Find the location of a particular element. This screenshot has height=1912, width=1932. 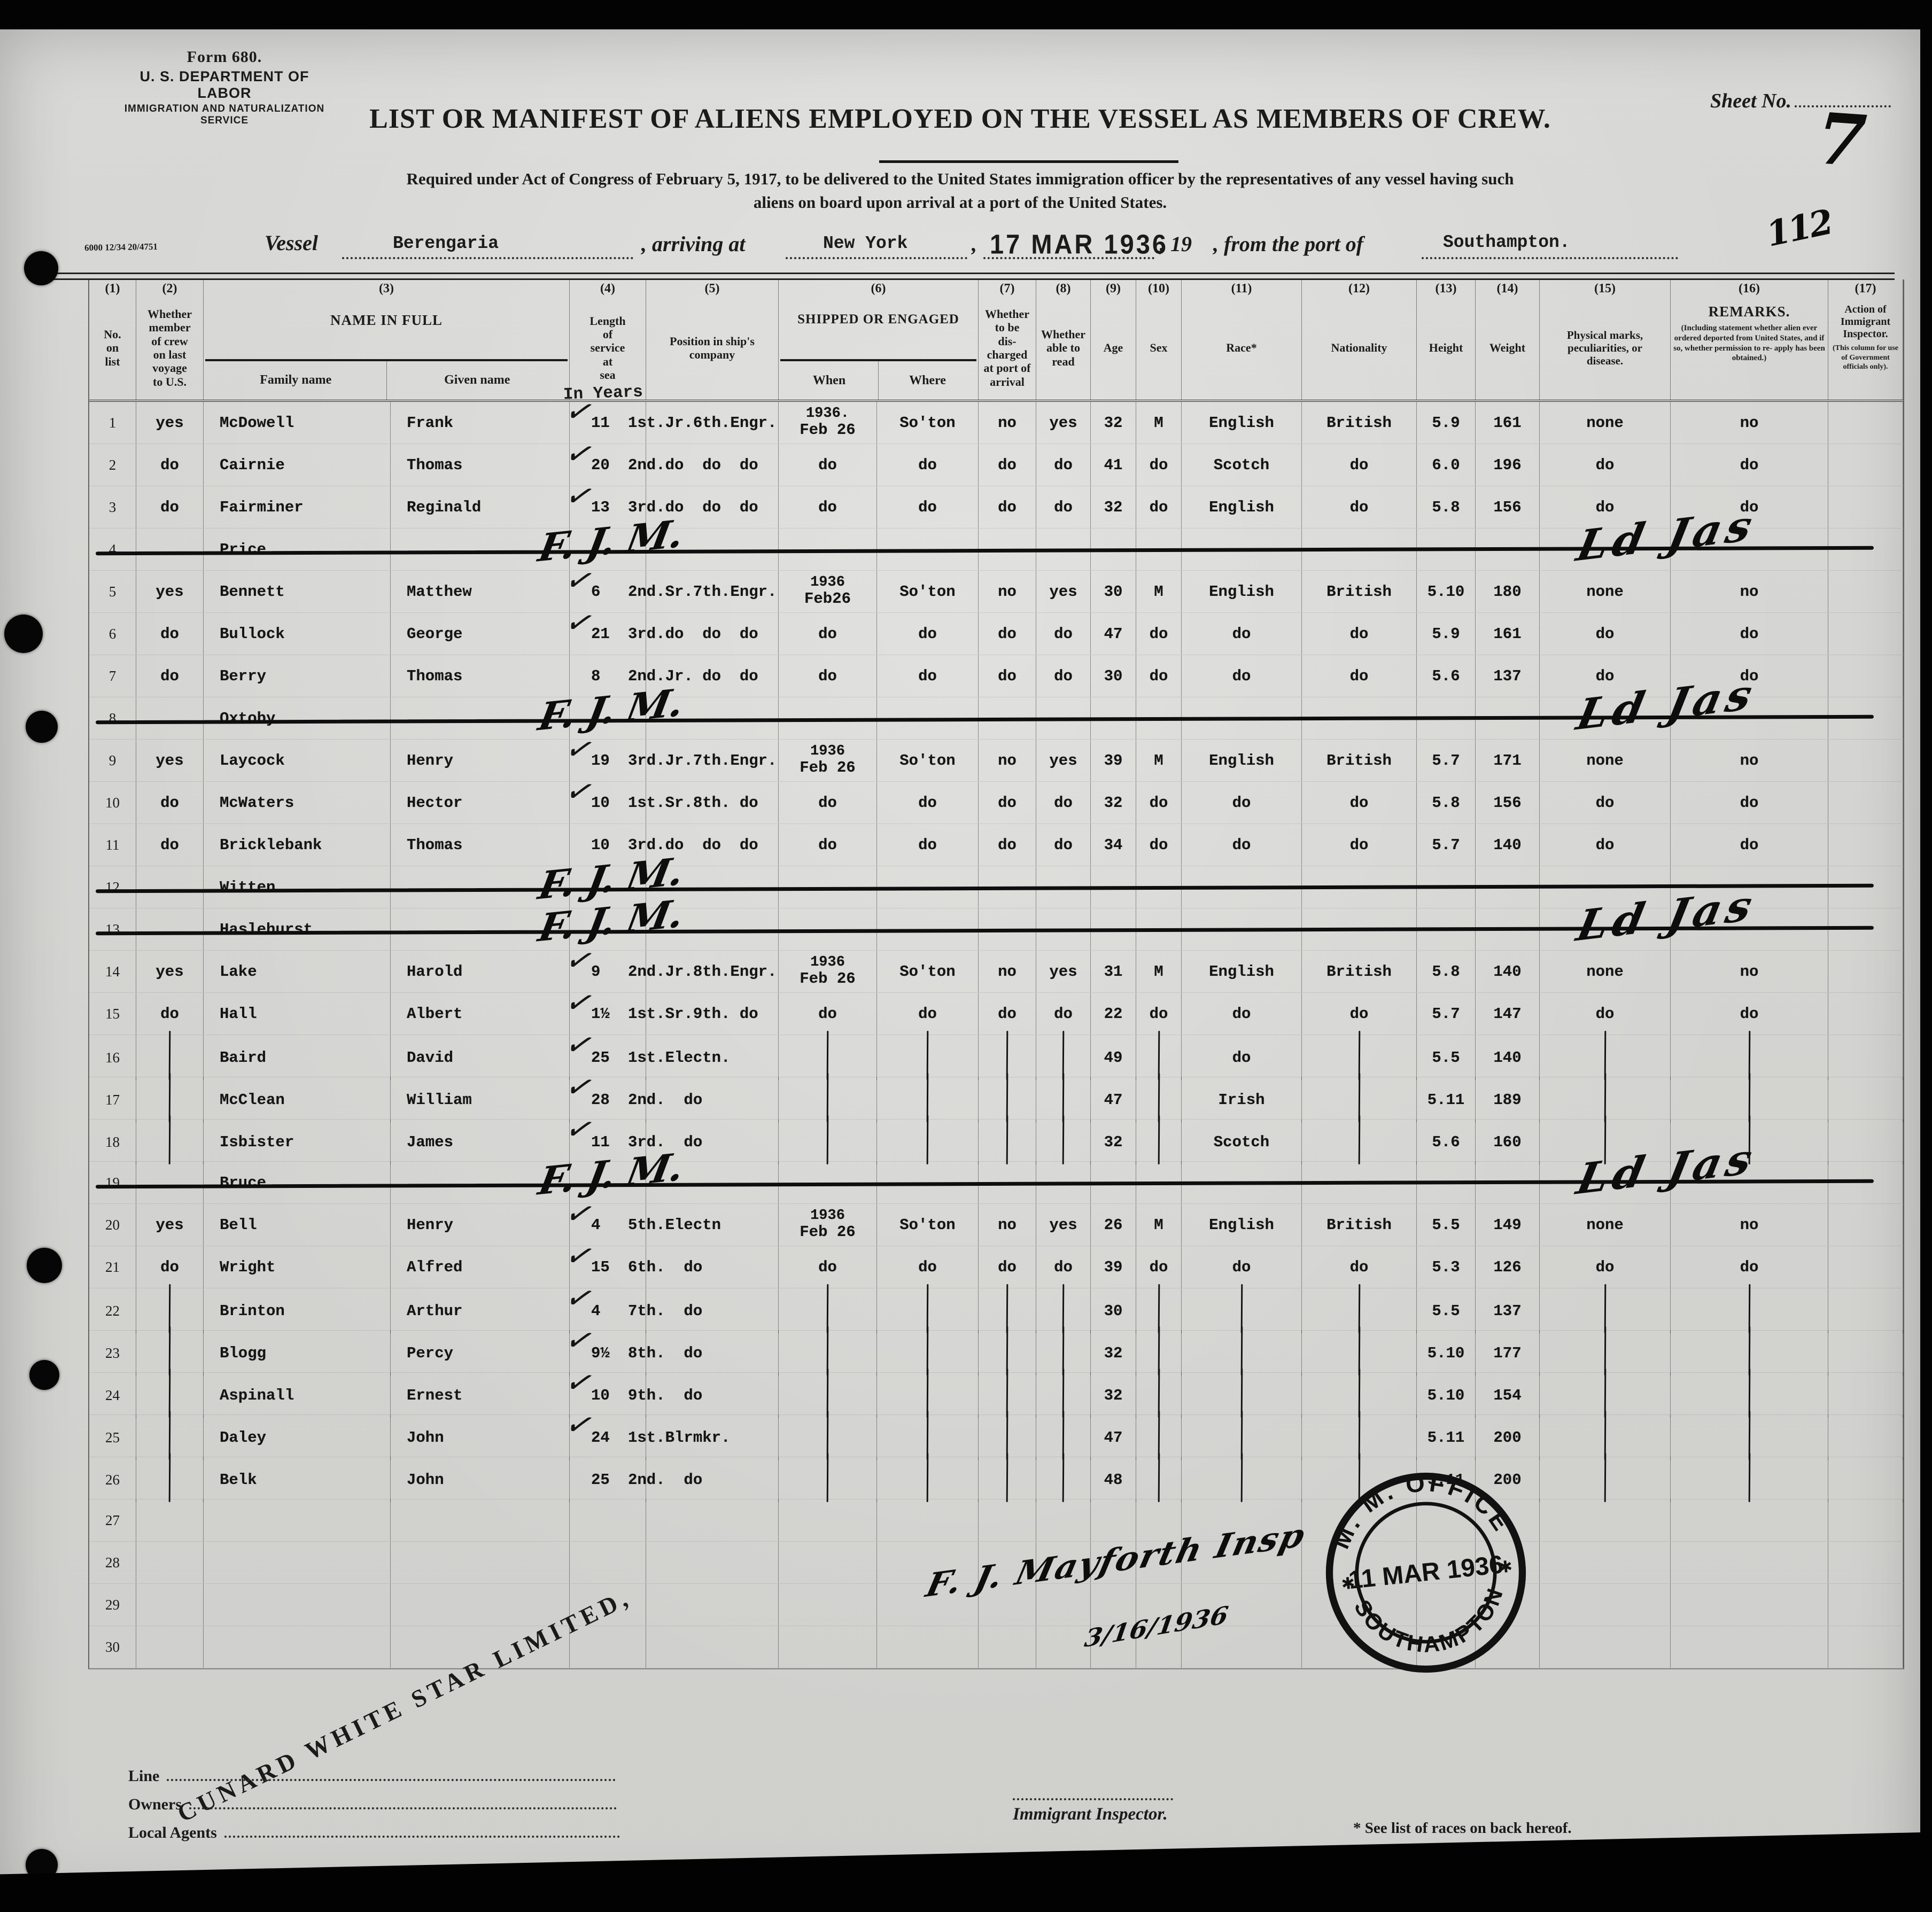

typed-value: 11 is located at coordinates (600, 423).